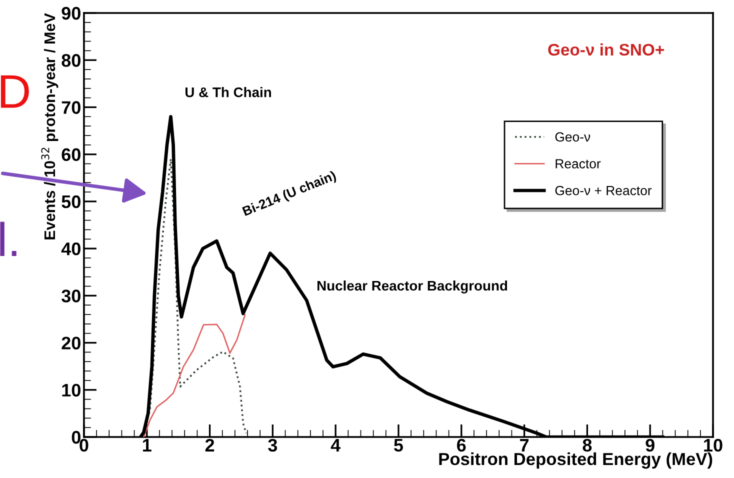 Image resolution: width=734 pixels, height=478 pixels. I want to click on legend-label: Geo-ν, so click(572, 137).